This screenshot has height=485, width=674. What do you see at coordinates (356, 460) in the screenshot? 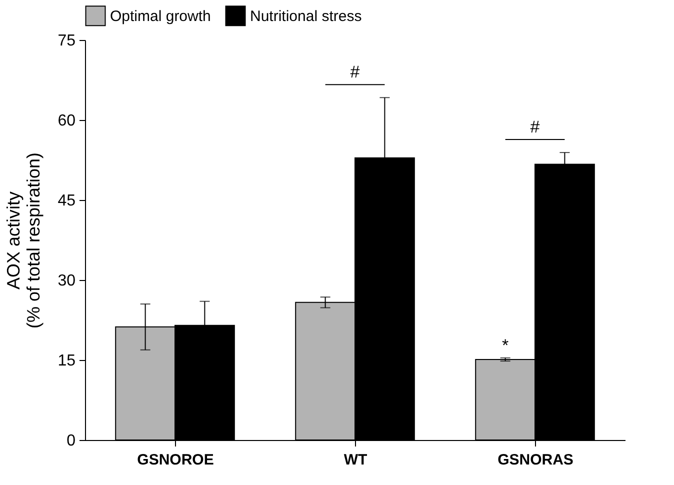
I see `x-tick-label: WT` at bounding box center [356, 460].